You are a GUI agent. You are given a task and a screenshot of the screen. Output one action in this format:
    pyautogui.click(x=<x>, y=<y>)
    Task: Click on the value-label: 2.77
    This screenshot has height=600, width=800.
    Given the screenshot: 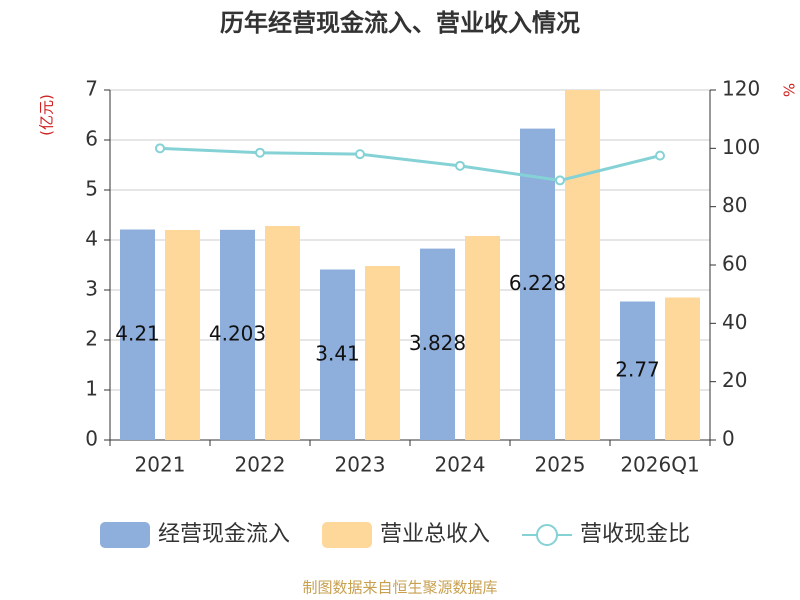 What is the action you would take?
    pyautogui.click(x=637, y=369)
    